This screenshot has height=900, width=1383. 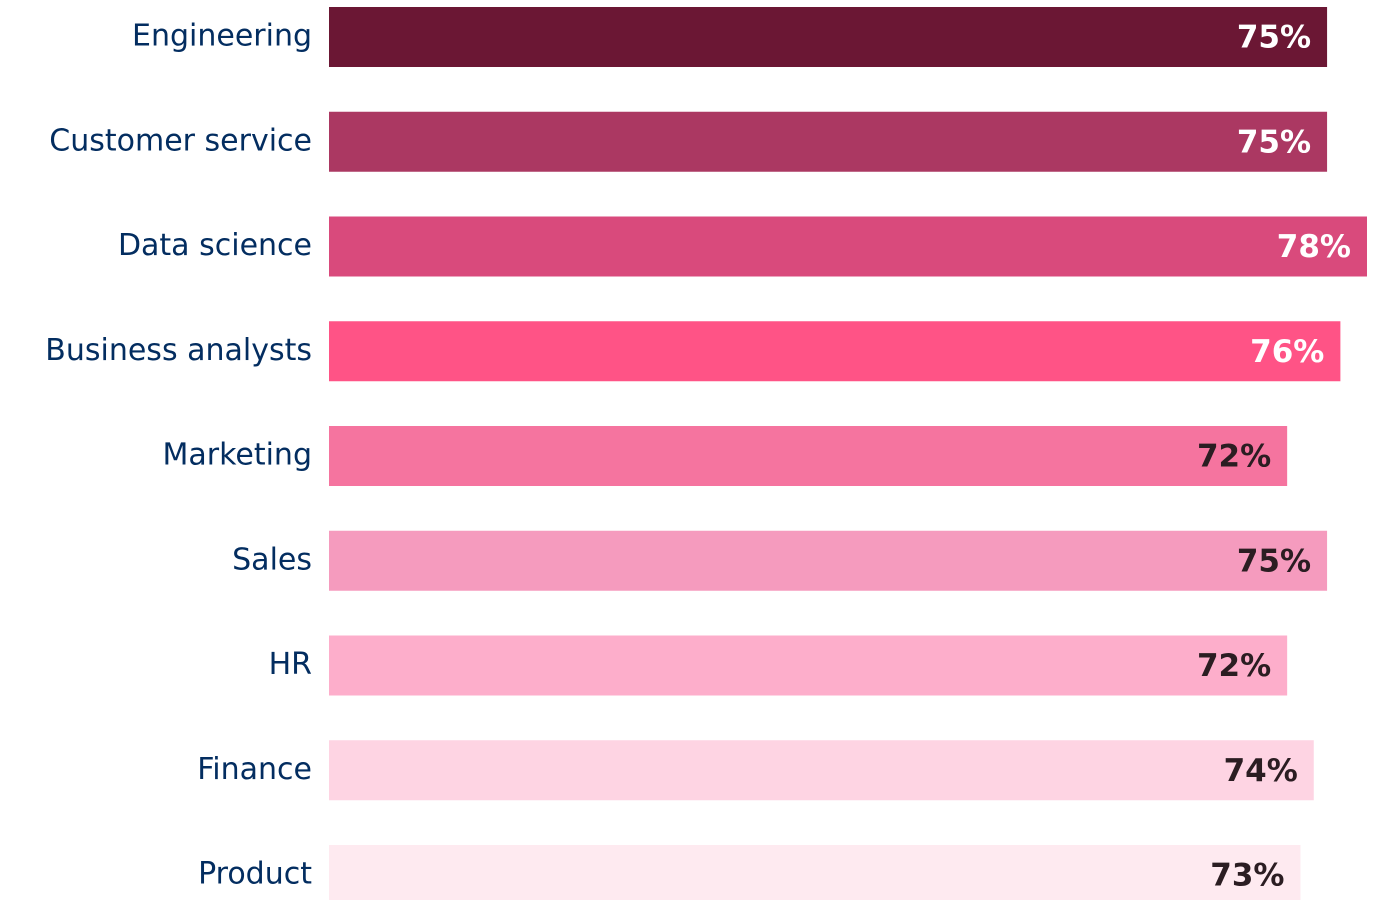 What do you see at coordinates (290, 664) in the screenshot?
I see `category-label: HR` at bounding box center [290, 664].